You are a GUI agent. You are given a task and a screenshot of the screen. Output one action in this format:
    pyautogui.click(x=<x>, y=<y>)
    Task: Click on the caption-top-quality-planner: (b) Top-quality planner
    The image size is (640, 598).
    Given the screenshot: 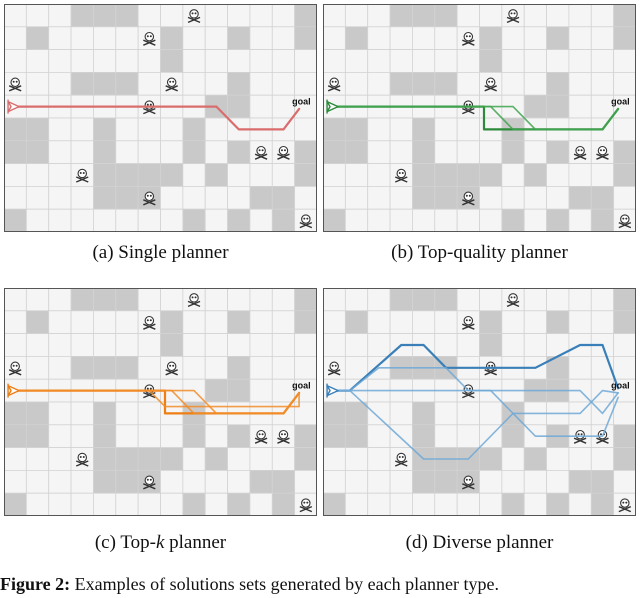 What is the action you would take?
    pyautogui.click(x=479, y=252)
    